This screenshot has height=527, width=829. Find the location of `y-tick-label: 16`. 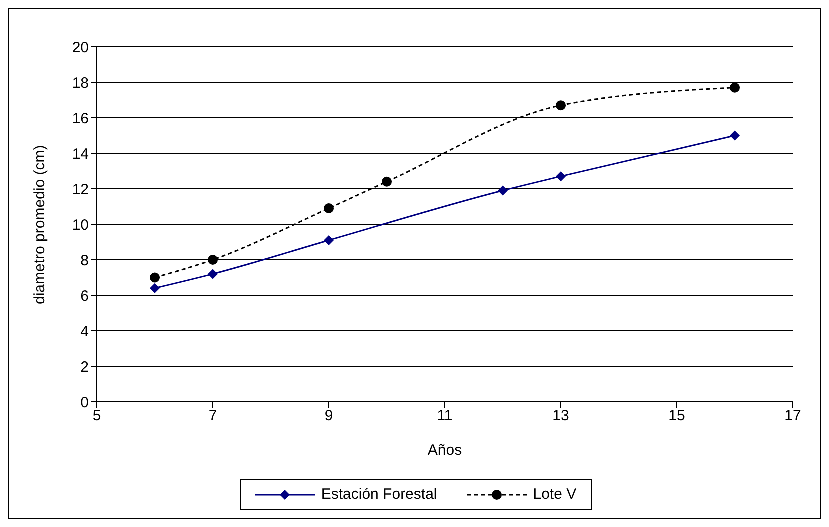

y-tick-label: 16 is located at coordinates (80, 119).